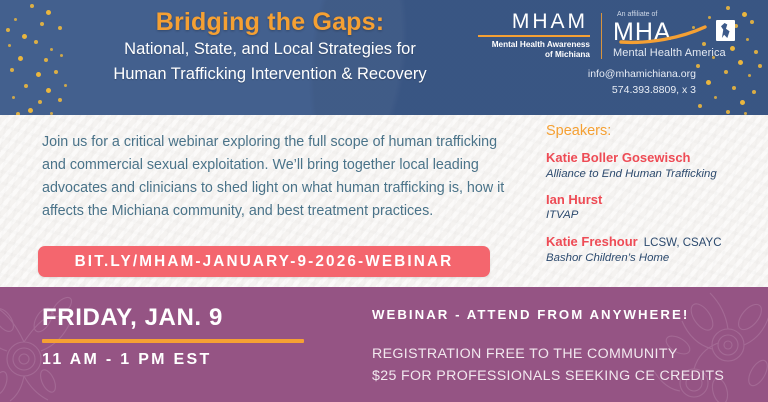  I want to click on date-time-block: FRIDAY, JAN. 9 11 AM - 1 PM EST, so click(173, 337).